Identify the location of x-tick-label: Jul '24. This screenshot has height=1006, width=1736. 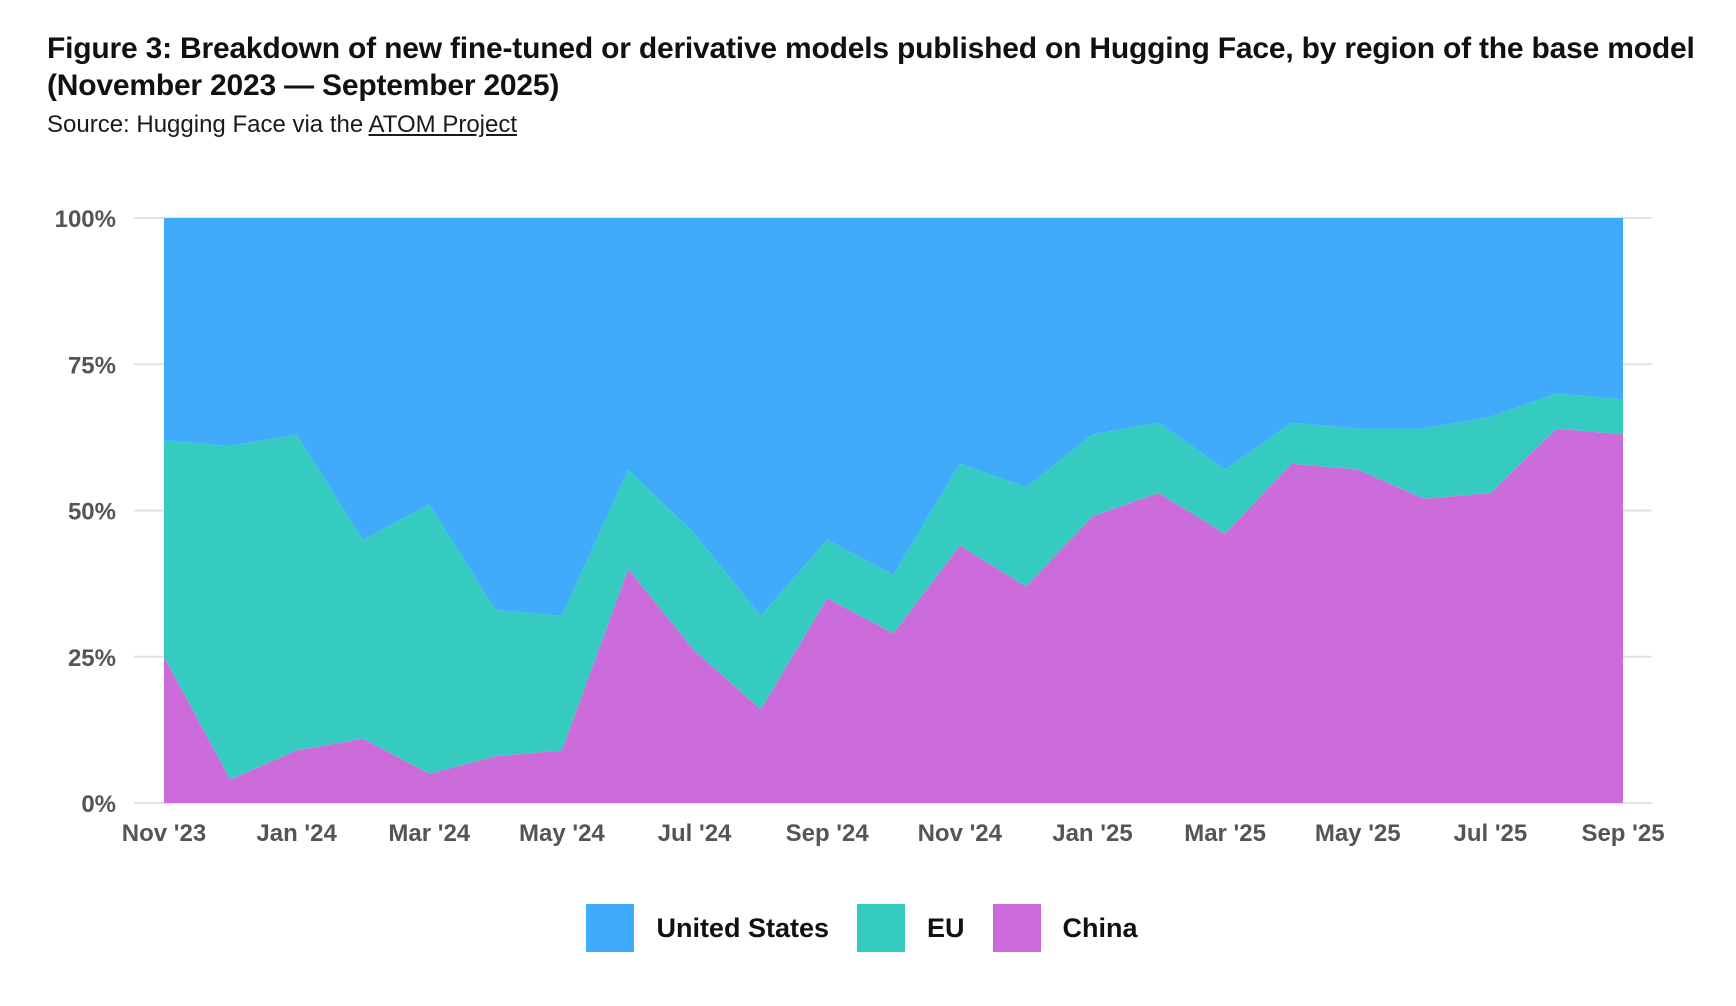
(695, 833).